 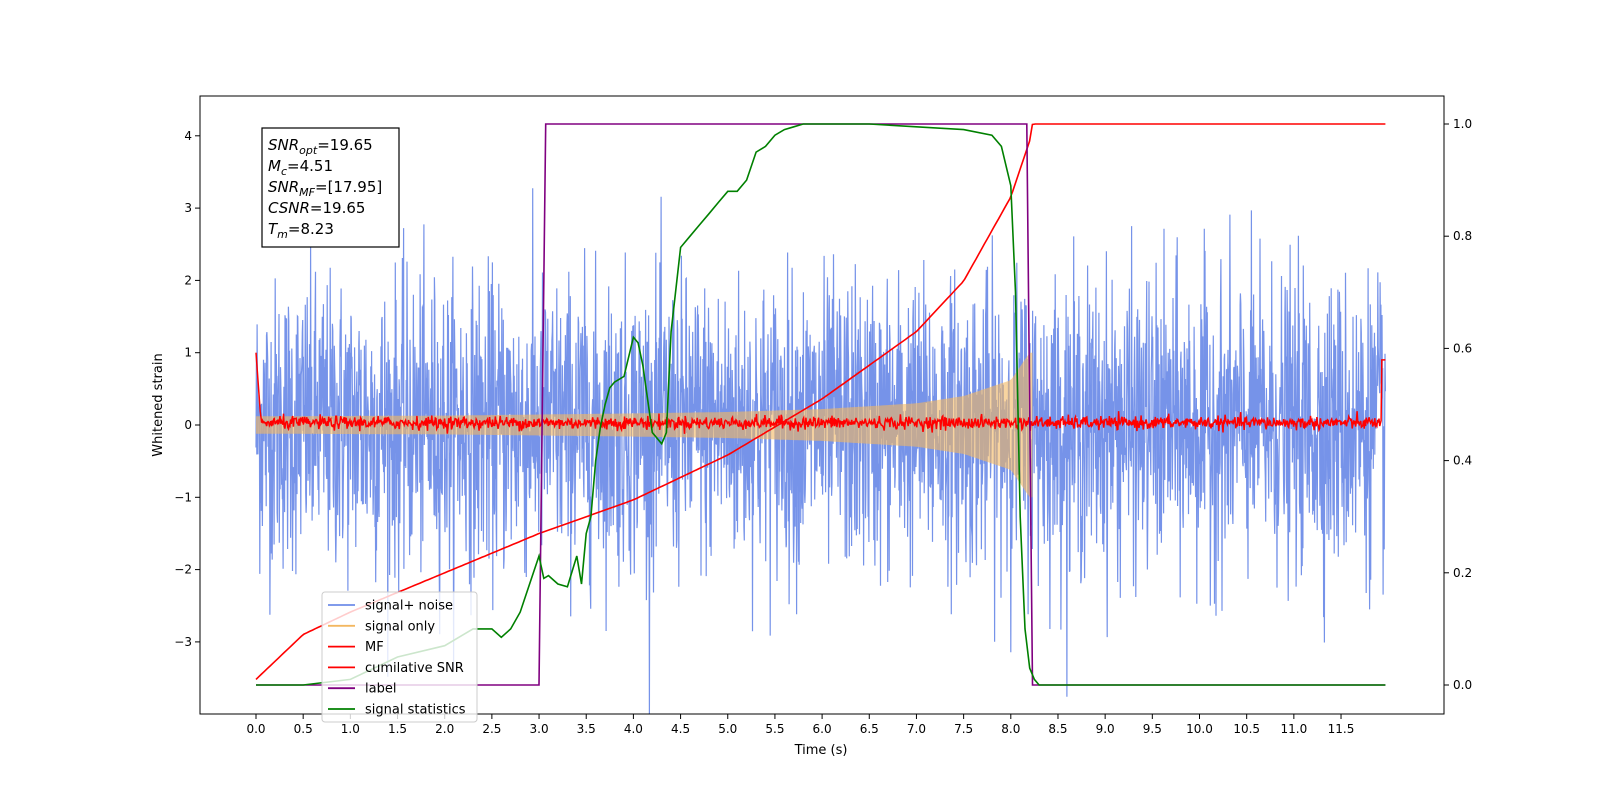 What do you see at coordinates (916, 729) in the screenshot?
I see `x-tick-label: 7.0` at bounding box center [916, 729].